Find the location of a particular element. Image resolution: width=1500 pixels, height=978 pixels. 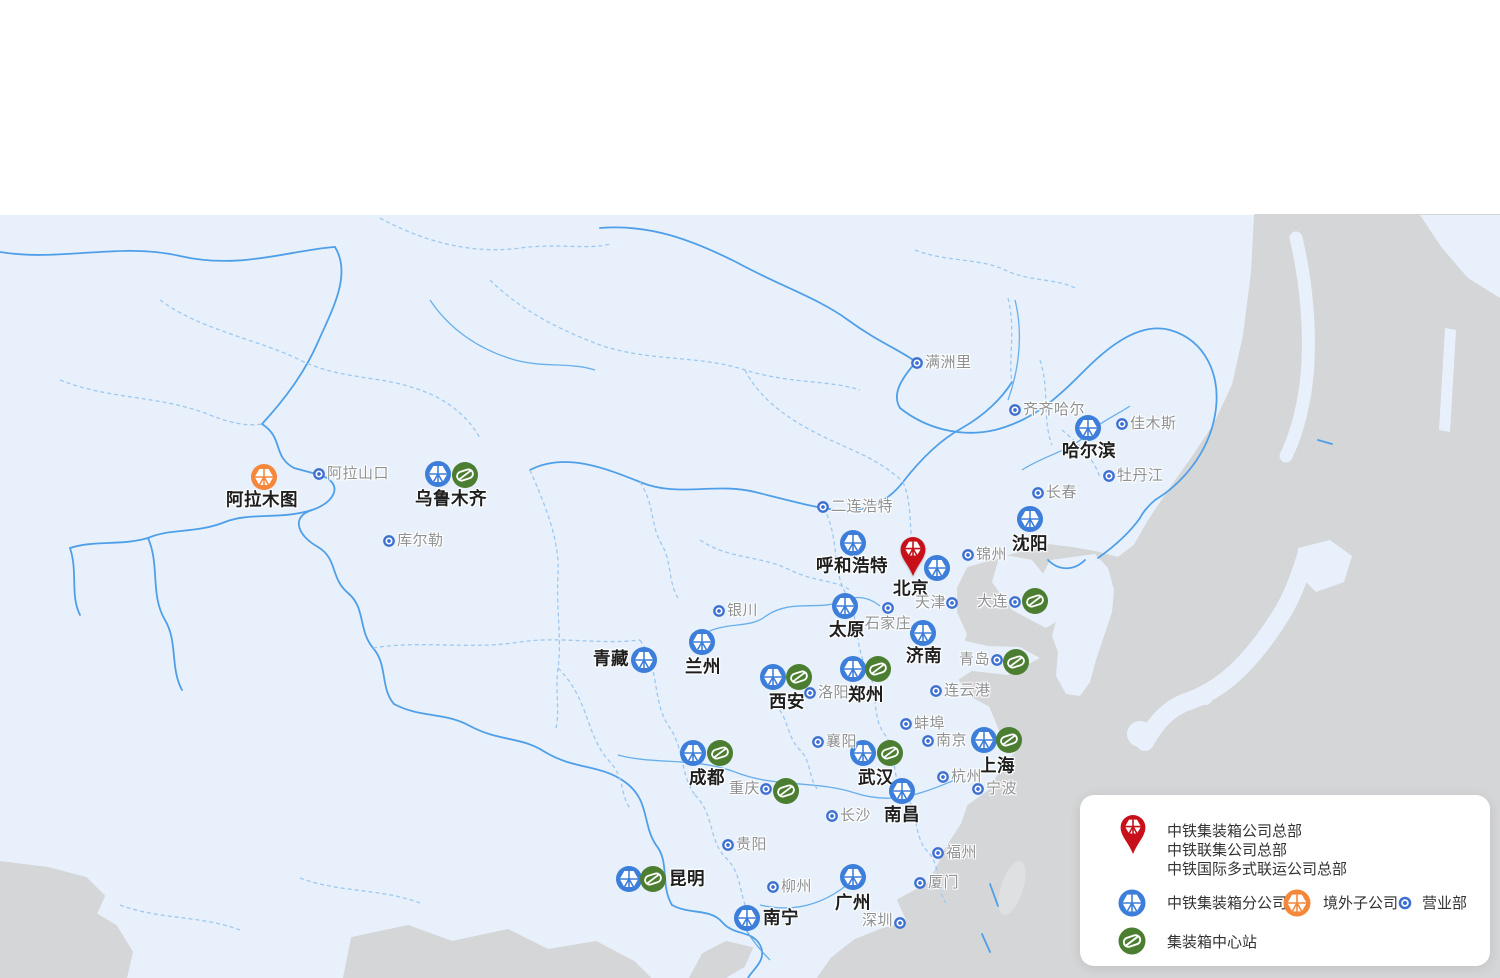

city-label: 牡丹江 is located at coordinates (1140, 475).